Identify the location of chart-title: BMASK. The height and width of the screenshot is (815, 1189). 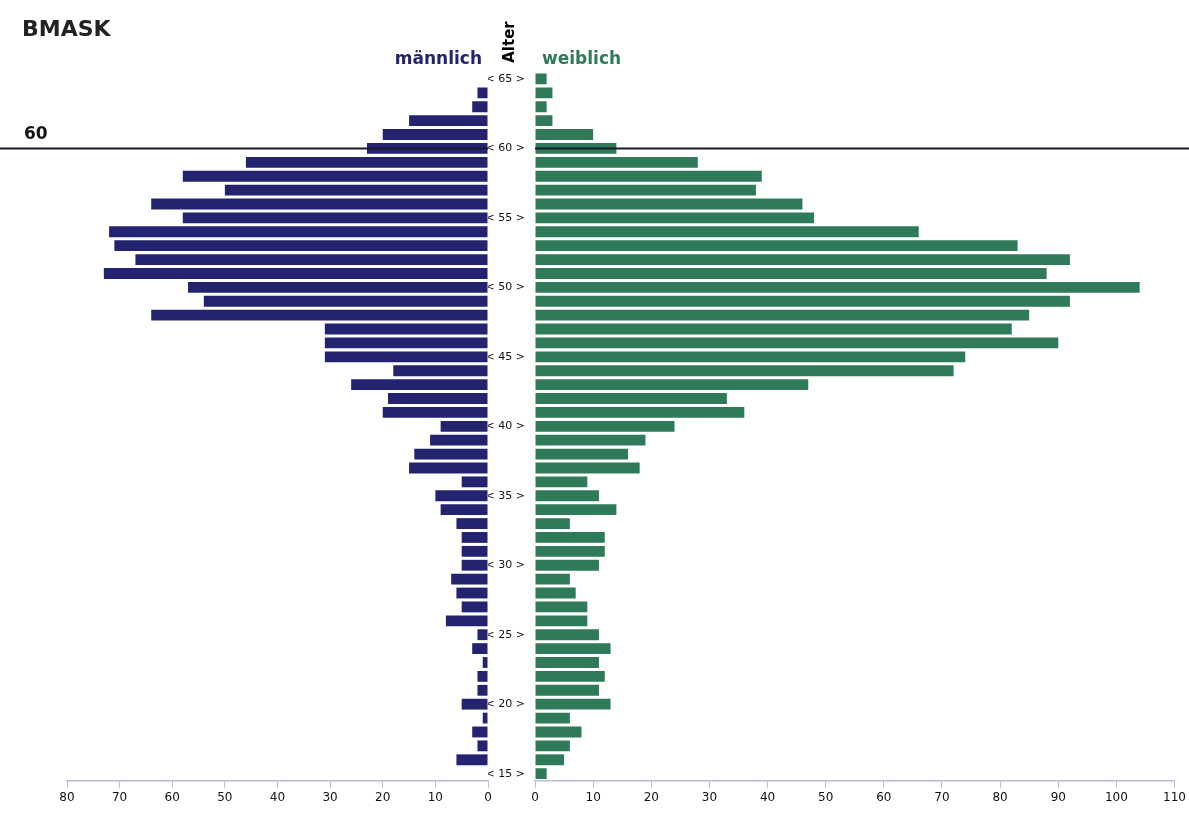
(66, 28).